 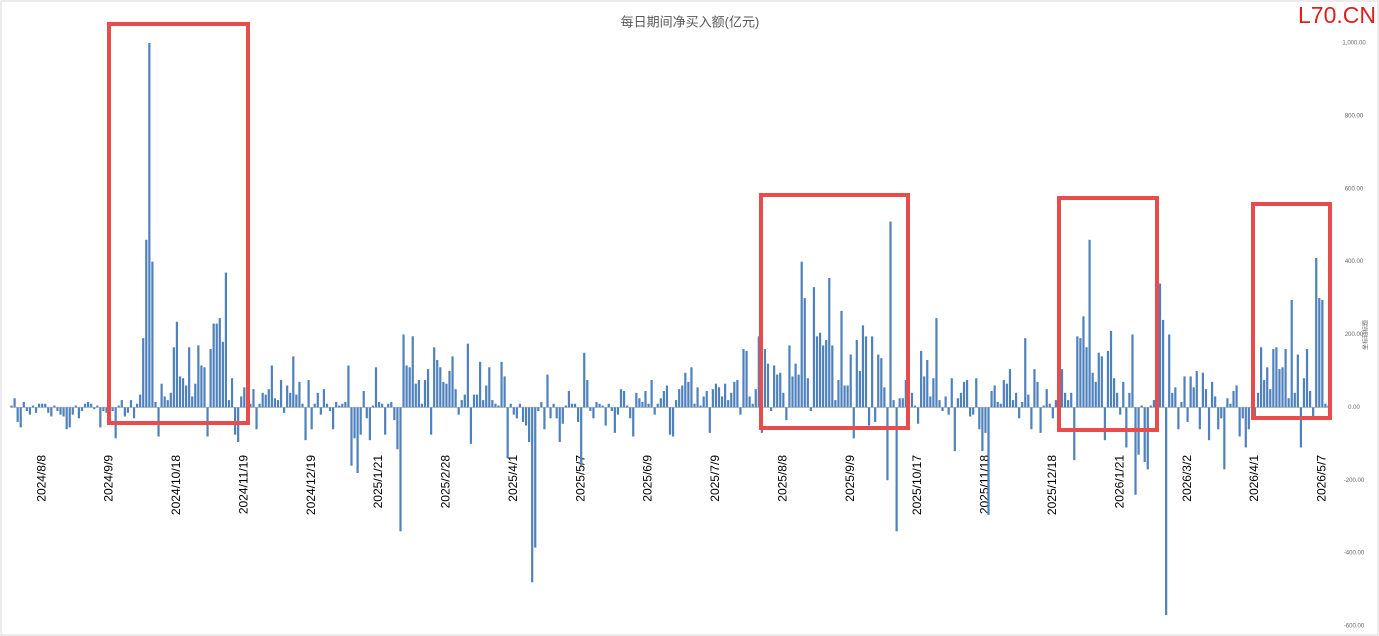 I want to click on y-tick-label: 1,000.00, so click(x=1354, y=44).